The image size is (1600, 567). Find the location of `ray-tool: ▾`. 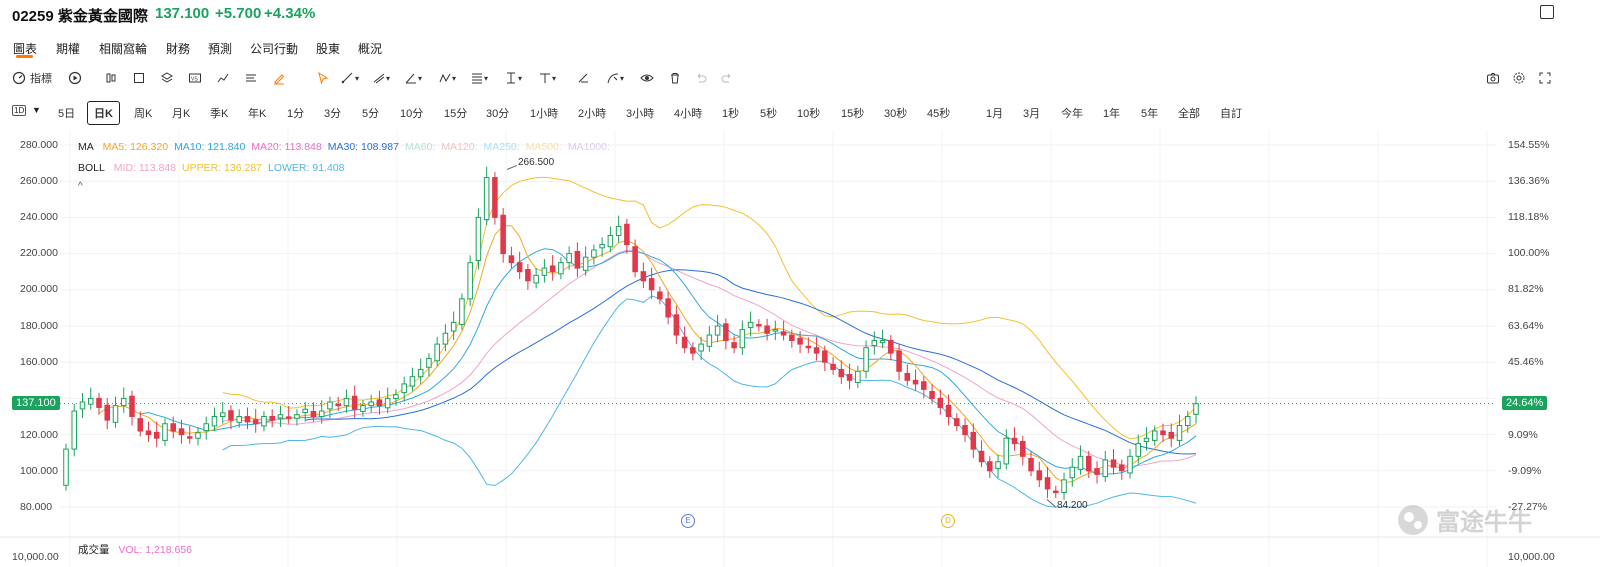

ray-tool: ▾ is located at coordinates (381, 78).